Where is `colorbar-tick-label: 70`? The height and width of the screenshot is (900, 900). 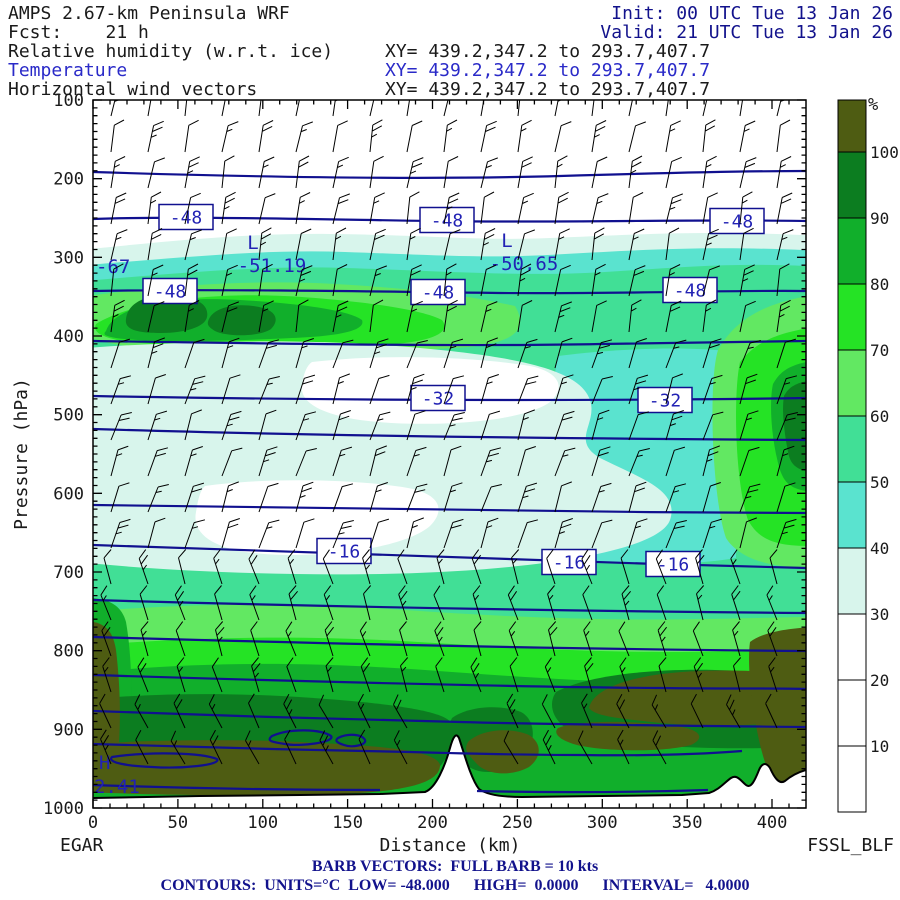
colorbar-tick-label: 70 is located at coordinates (879, 350).